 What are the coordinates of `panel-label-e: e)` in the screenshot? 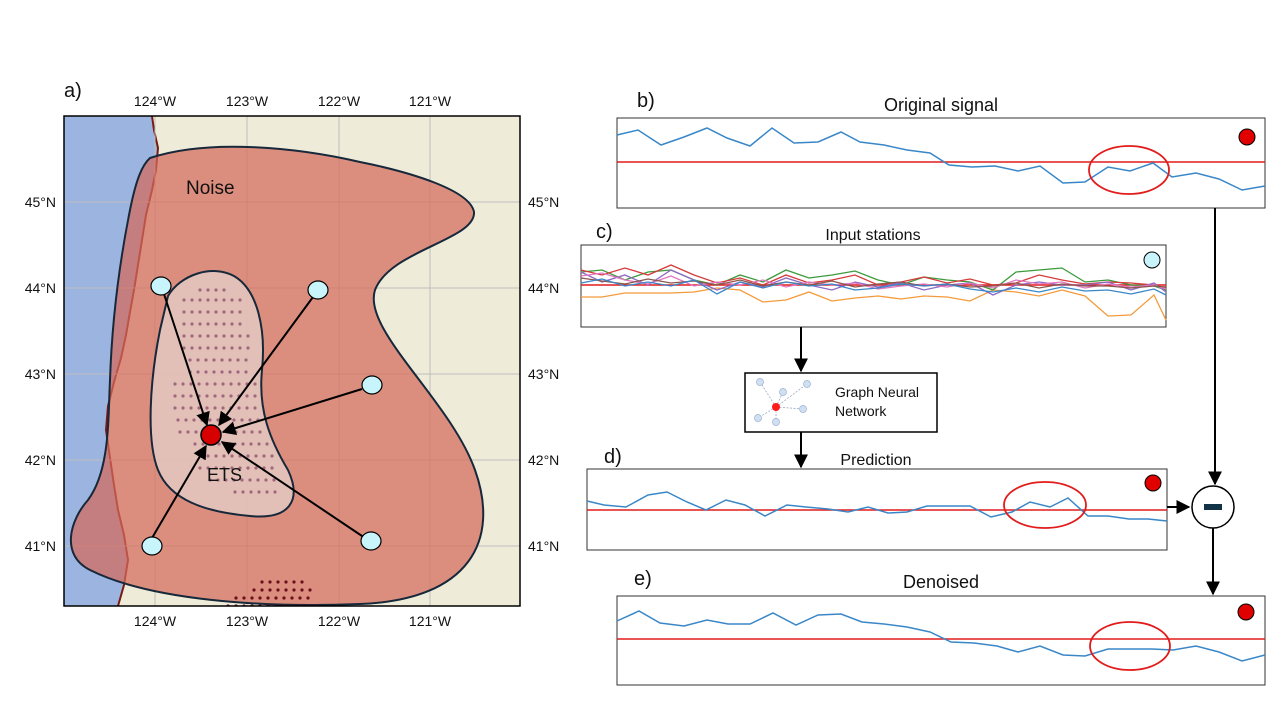 It's located at (643, 579).